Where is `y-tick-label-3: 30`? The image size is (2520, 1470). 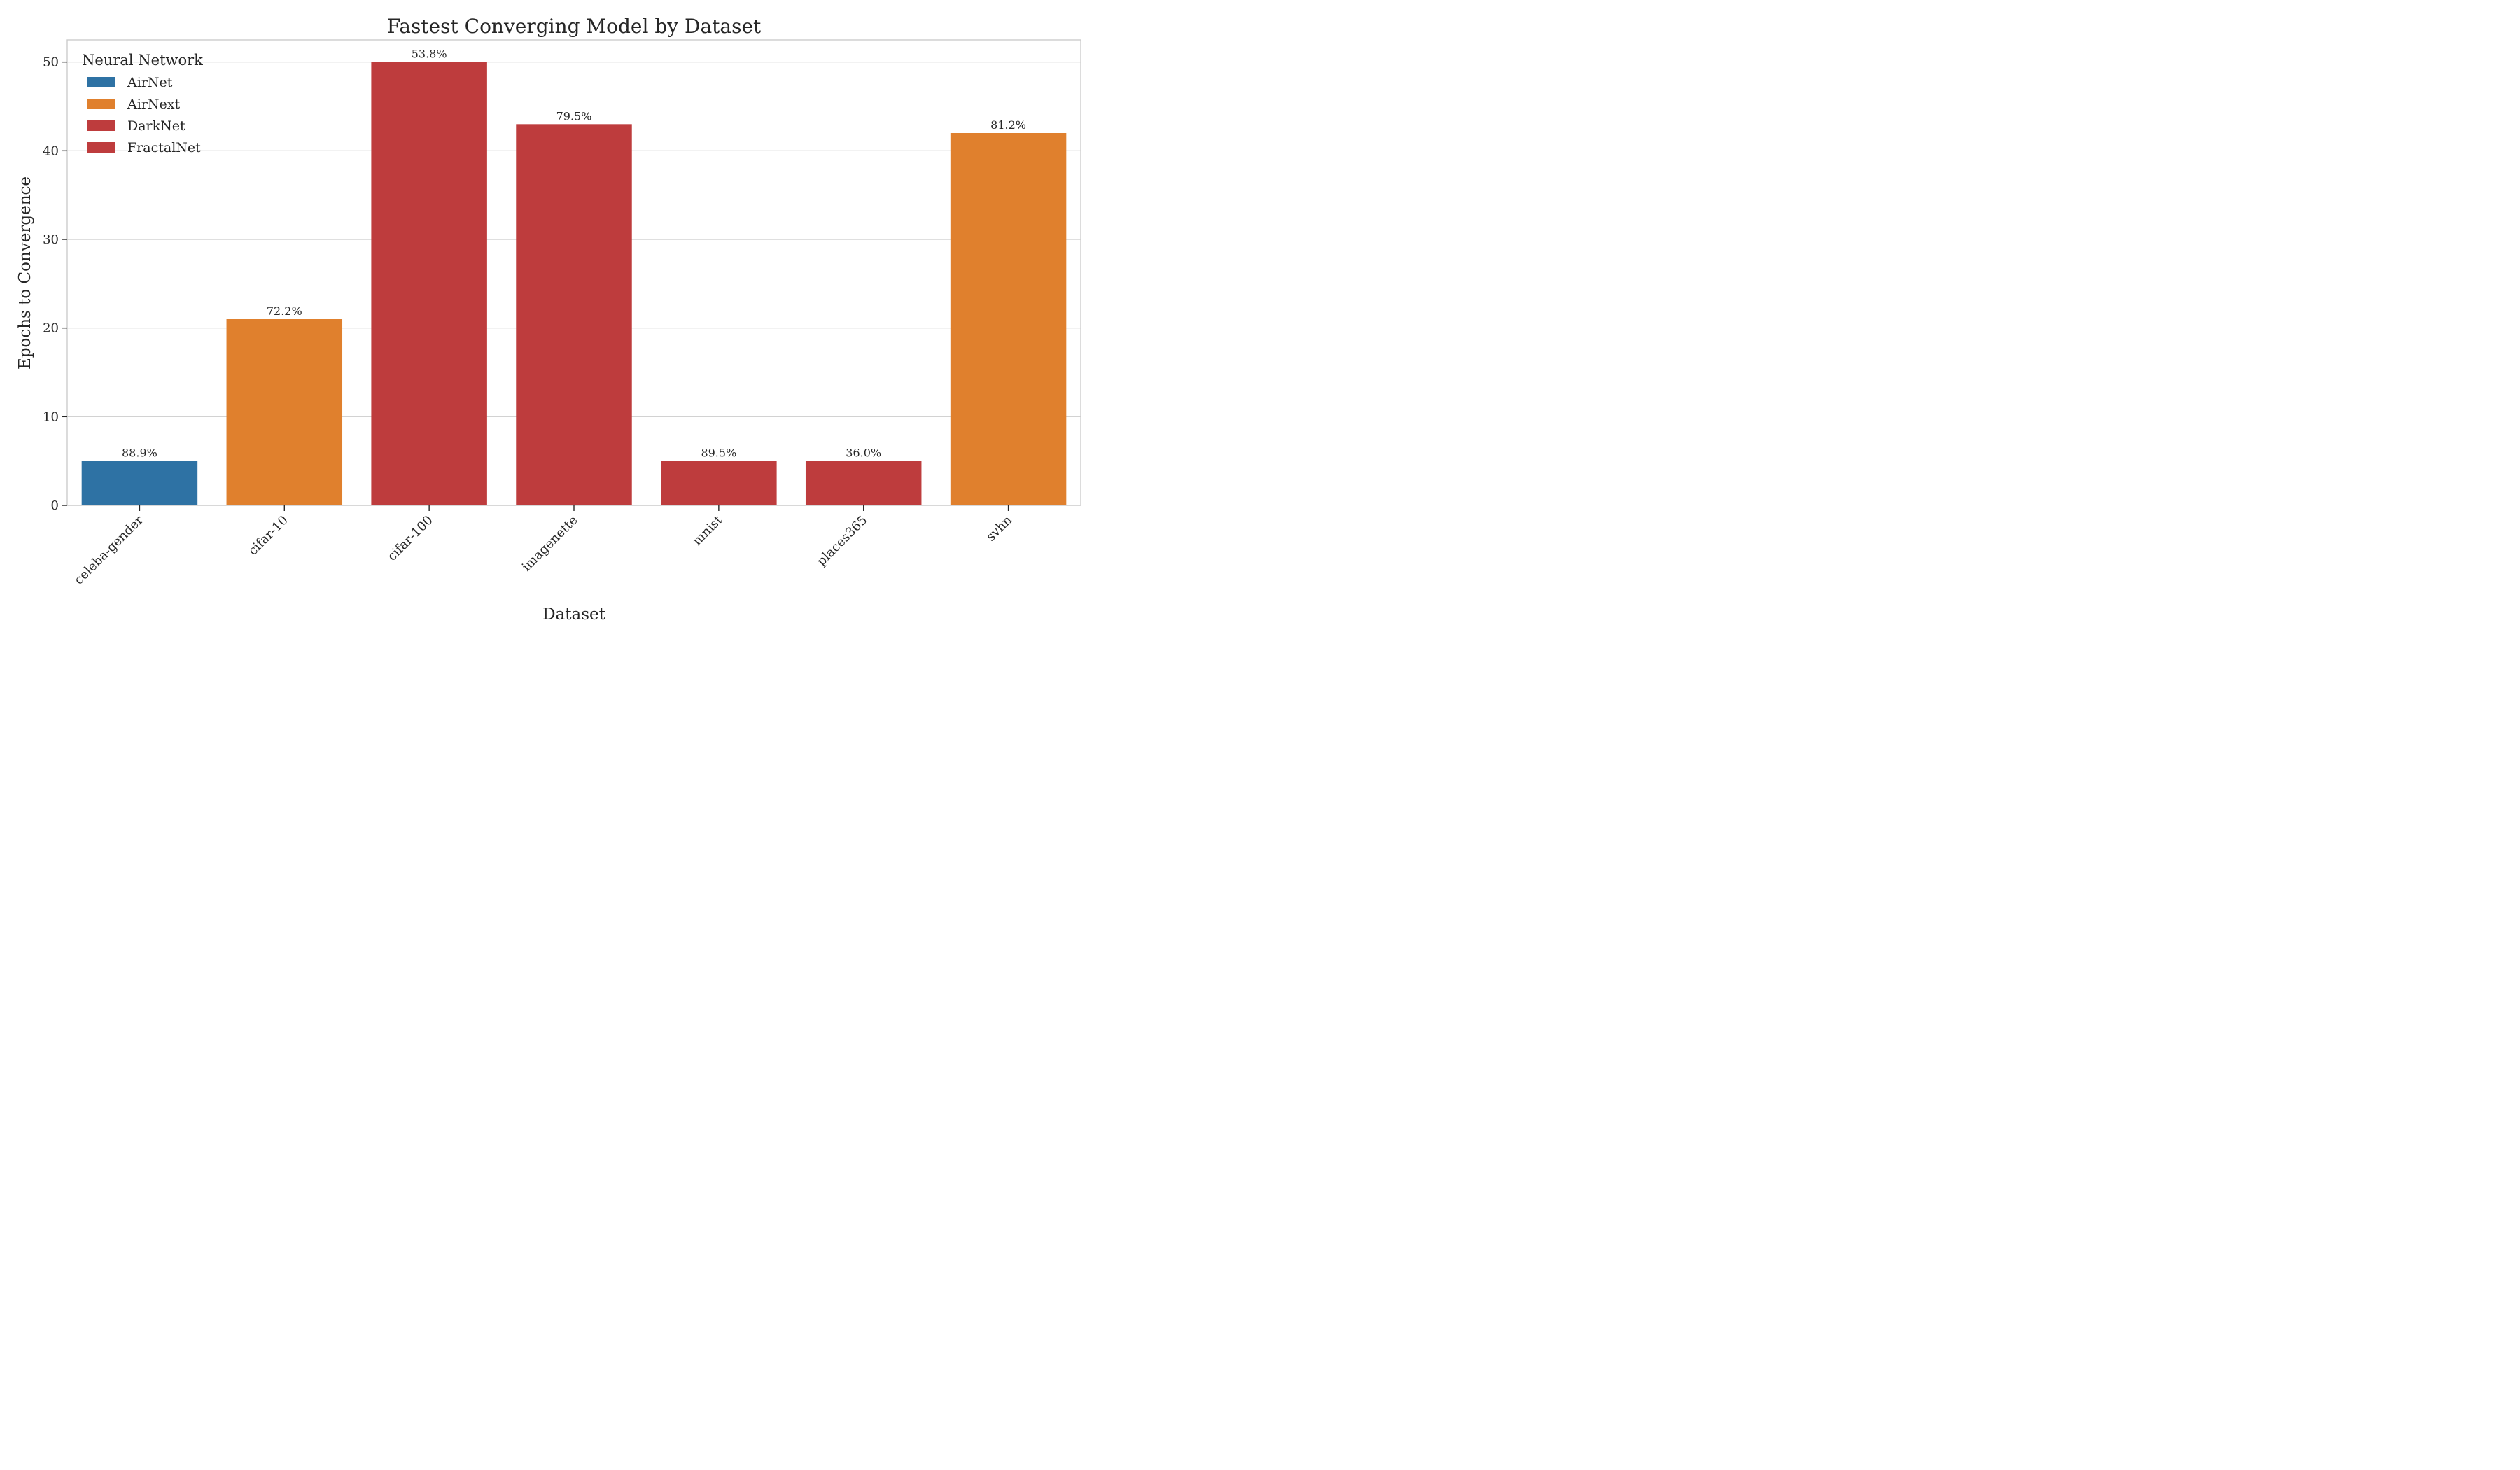
y-tick-label-3: 30 is located at coordinates (51, 239).